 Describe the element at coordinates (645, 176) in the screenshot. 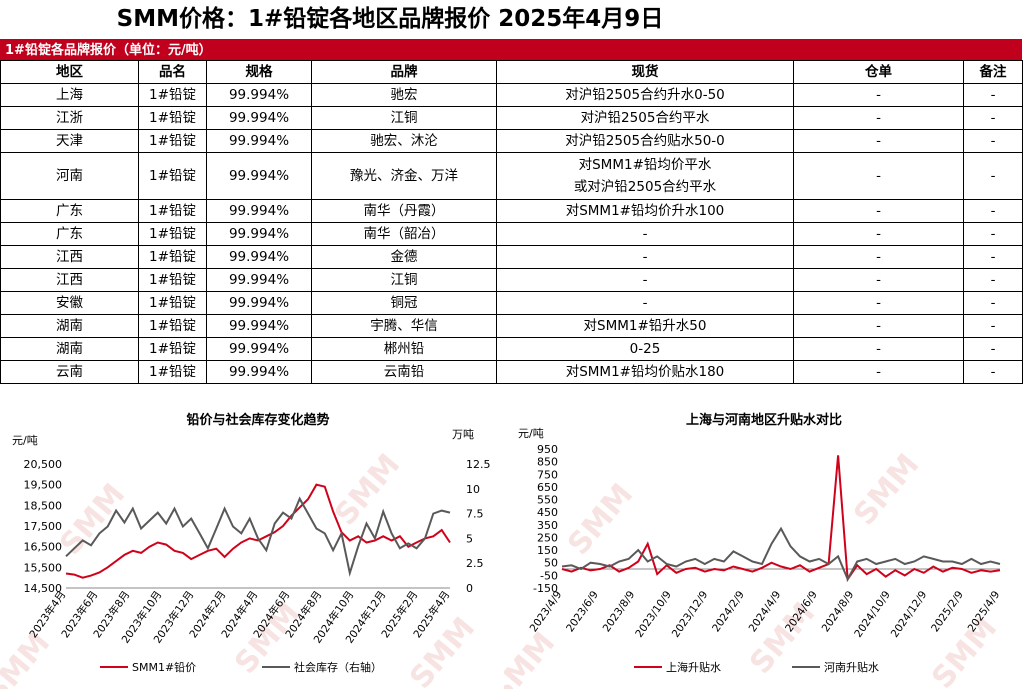

I see `cell-spot: 对SMM1#铅均价平水 或对沪铅2505合约平水` at that location.